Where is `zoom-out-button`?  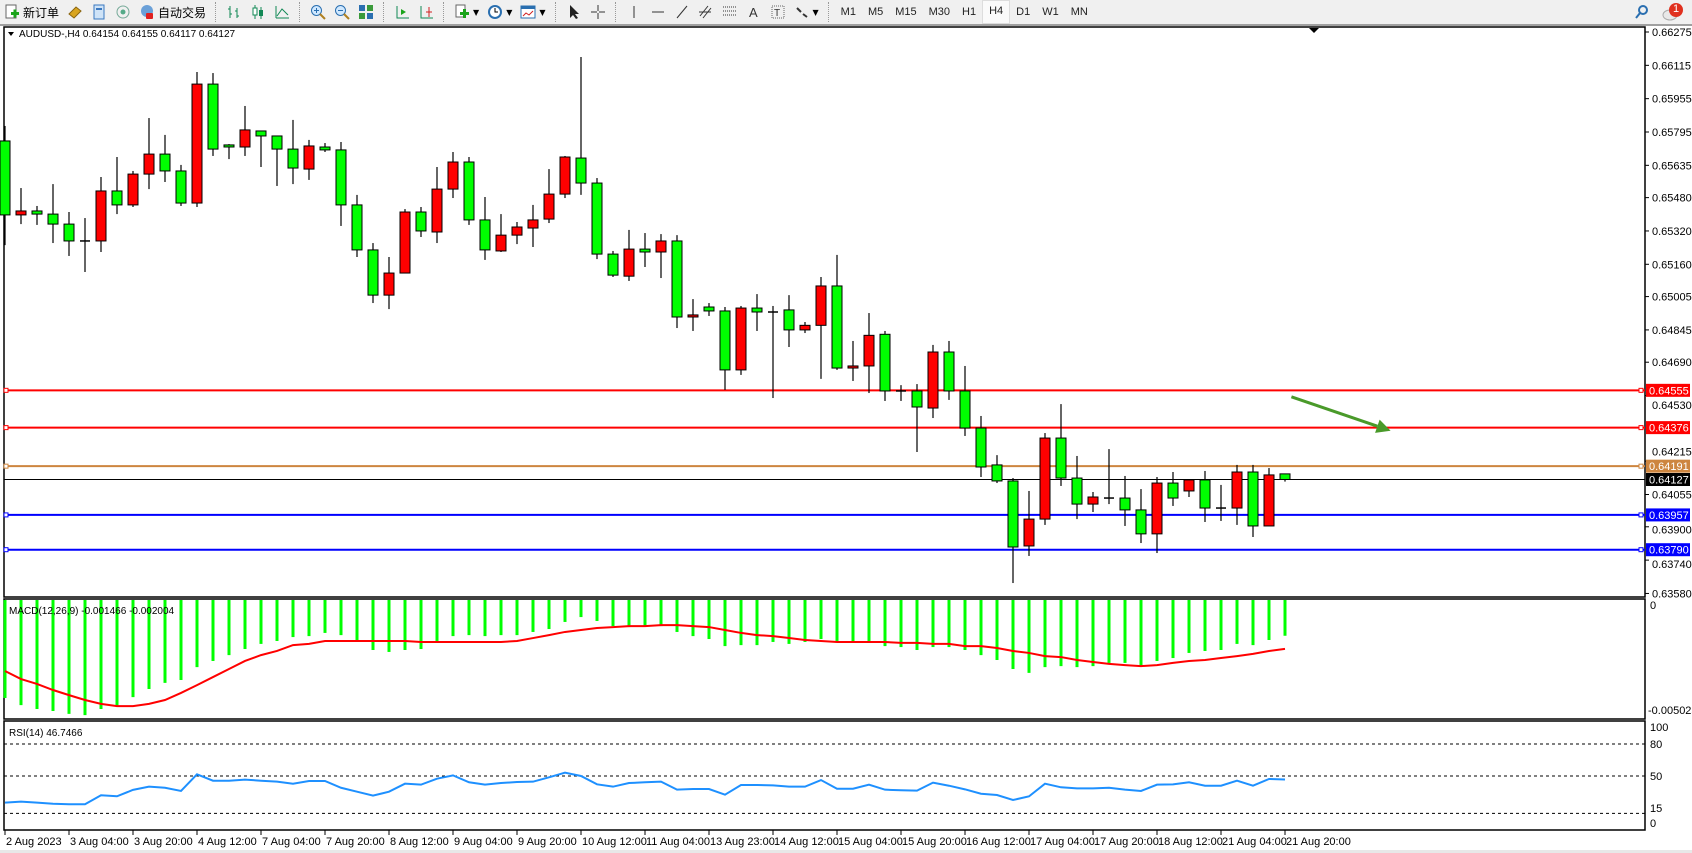
zoom-out-button is located at coordinates (342, 12).